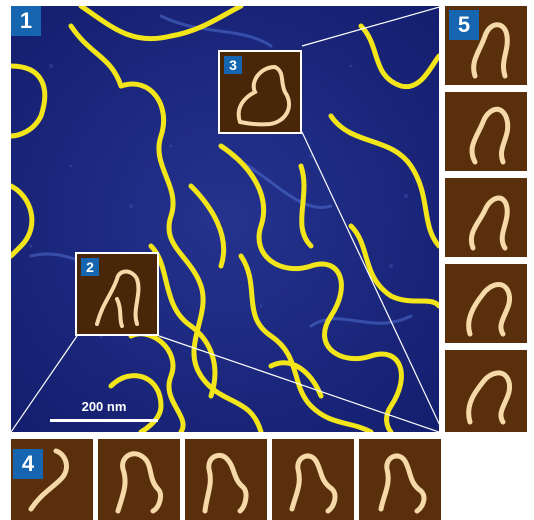 This screenshot has height=520, width=534. What do you see at coordinates (104, 420) in the screenshot?
I see `scale-bar` at bounding box center [104, 420].